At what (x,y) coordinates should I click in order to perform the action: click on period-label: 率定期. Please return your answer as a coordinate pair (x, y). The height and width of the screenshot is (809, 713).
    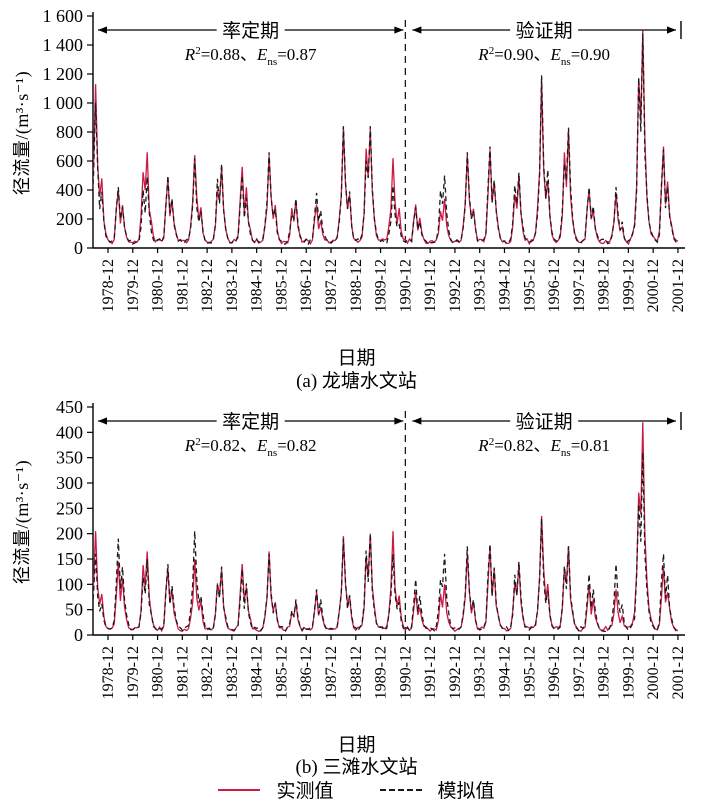
    Looking at the image, I should click on (250, 31).